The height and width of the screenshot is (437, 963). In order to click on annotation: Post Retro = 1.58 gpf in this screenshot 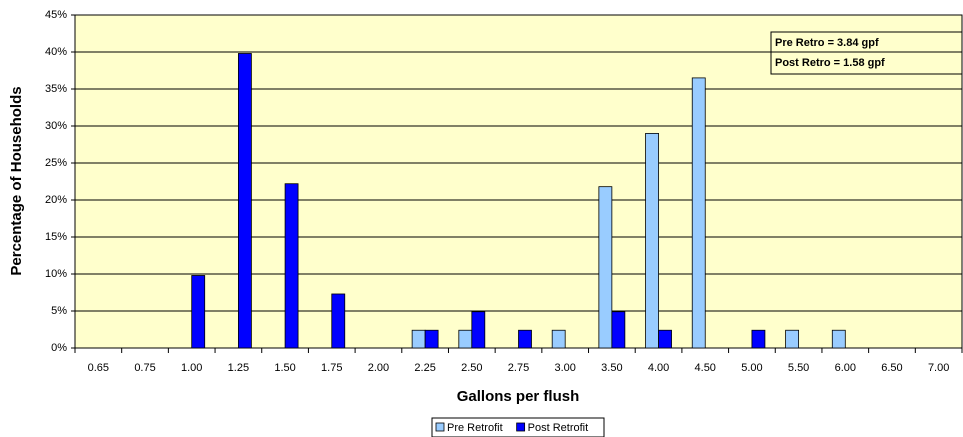, I will do `click(830, 63)`.